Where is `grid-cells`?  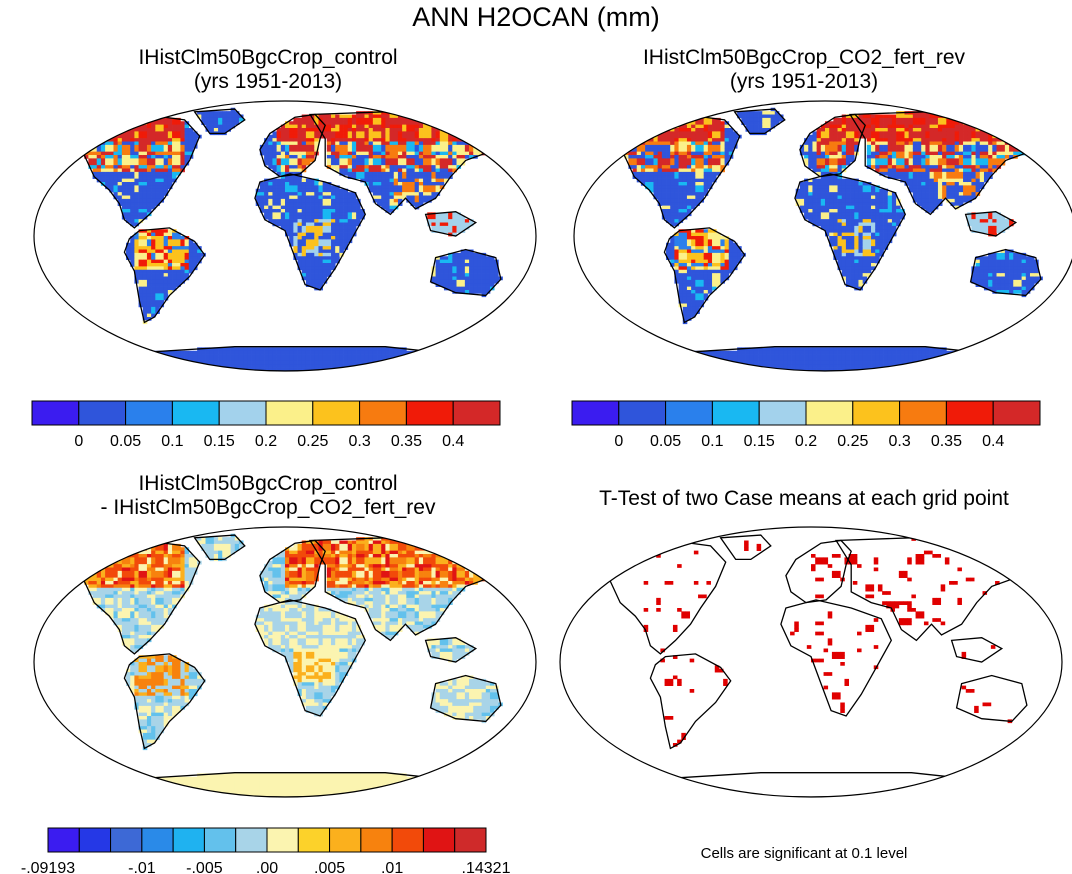
grid-cells is located at coordinates (816, 239).